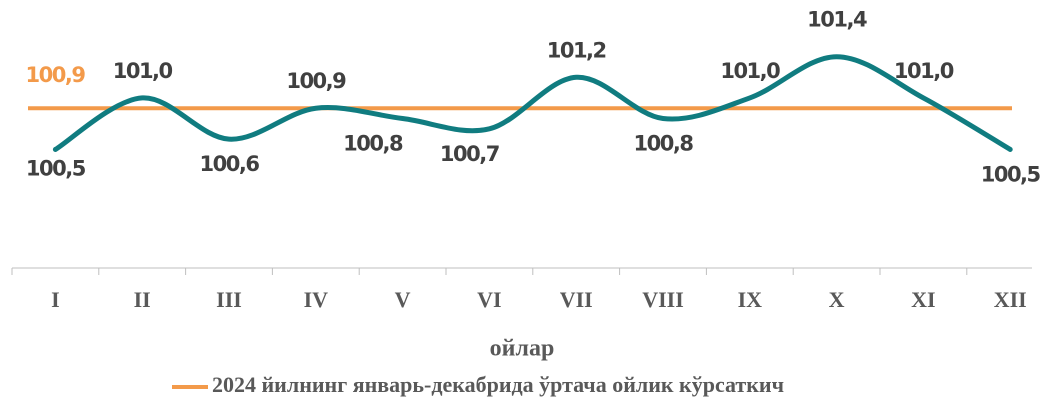 The image size is (1043, 408). I want to click on x-tick-label: VIII, so click(663, 299).